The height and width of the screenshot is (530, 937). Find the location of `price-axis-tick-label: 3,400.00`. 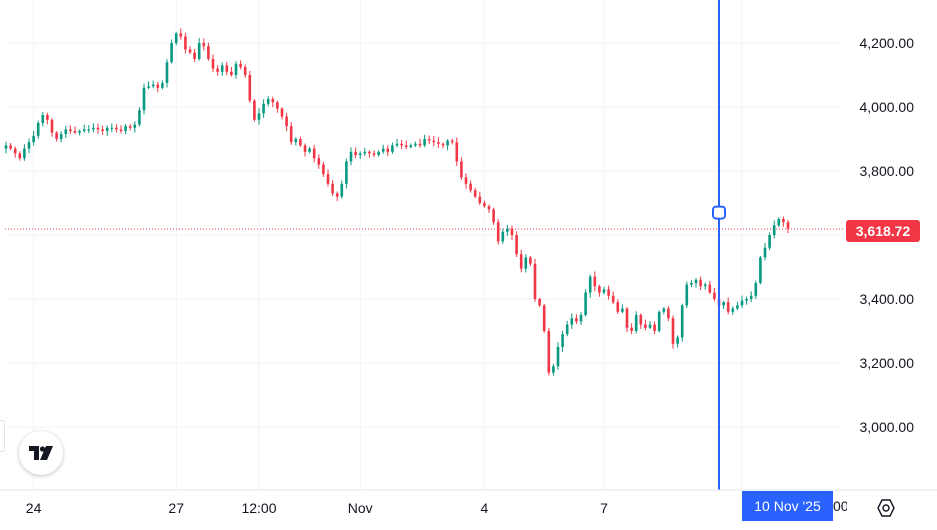

price-axis-tick-label: 3,400.00 is located at coordinates (887, 299).